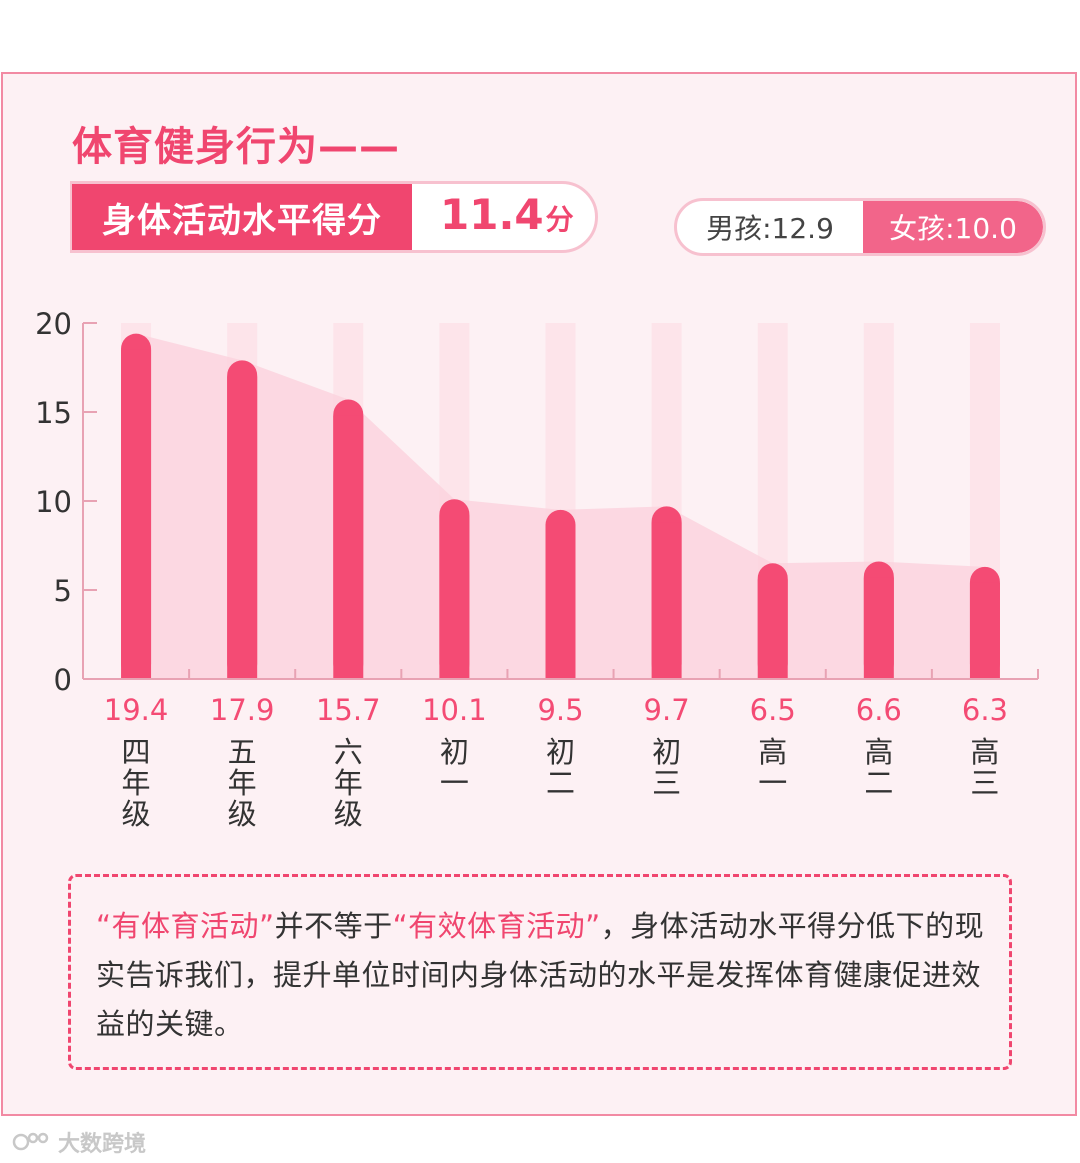 This screenshot has height=1163, width=1080. What do you see at coordinates (53, 502) in the screenshot?
I see `y-tick-label: 10` at bounding box center [53, 502].